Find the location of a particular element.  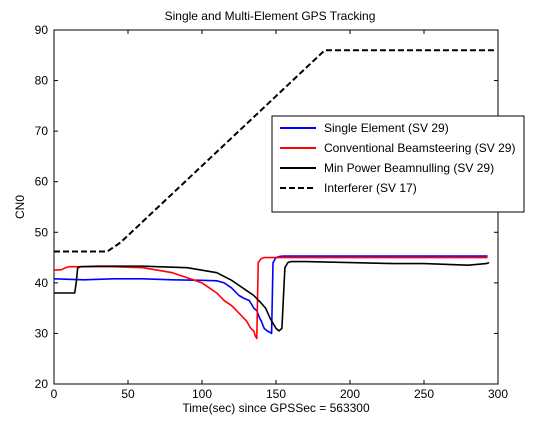

y-axis-label: CN0 is located at coordinates (20, 207).